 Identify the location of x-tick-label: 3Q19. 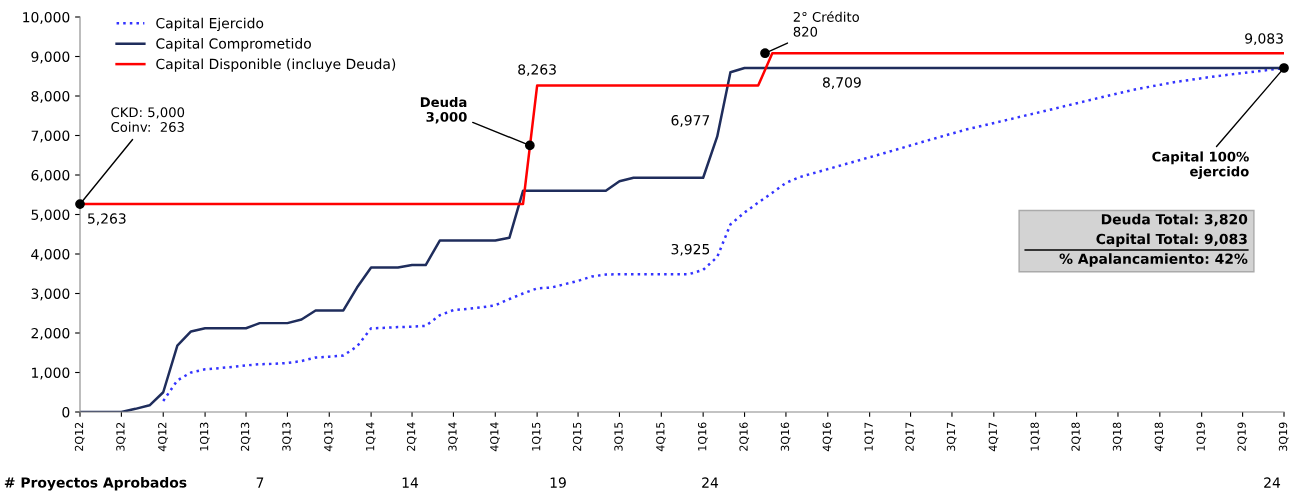
(1283, 436).